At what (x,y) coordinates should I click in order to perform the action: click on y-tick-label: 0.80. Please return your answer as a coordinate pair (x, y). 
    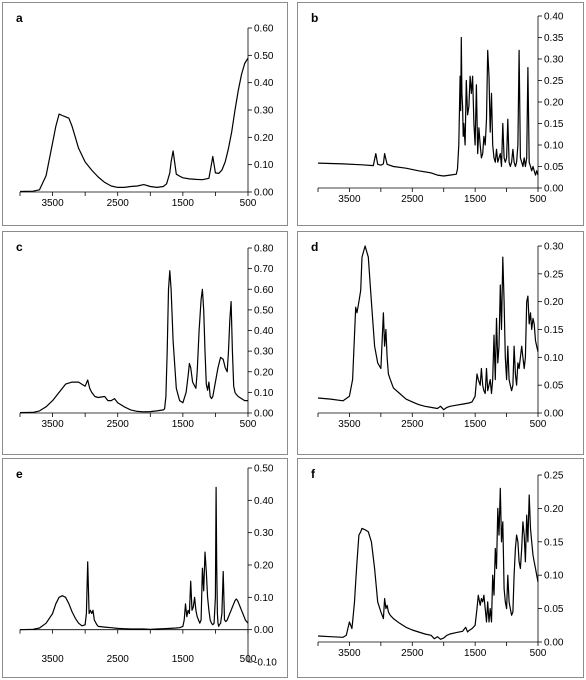
    Looking at the image, I should click on (264, 249).